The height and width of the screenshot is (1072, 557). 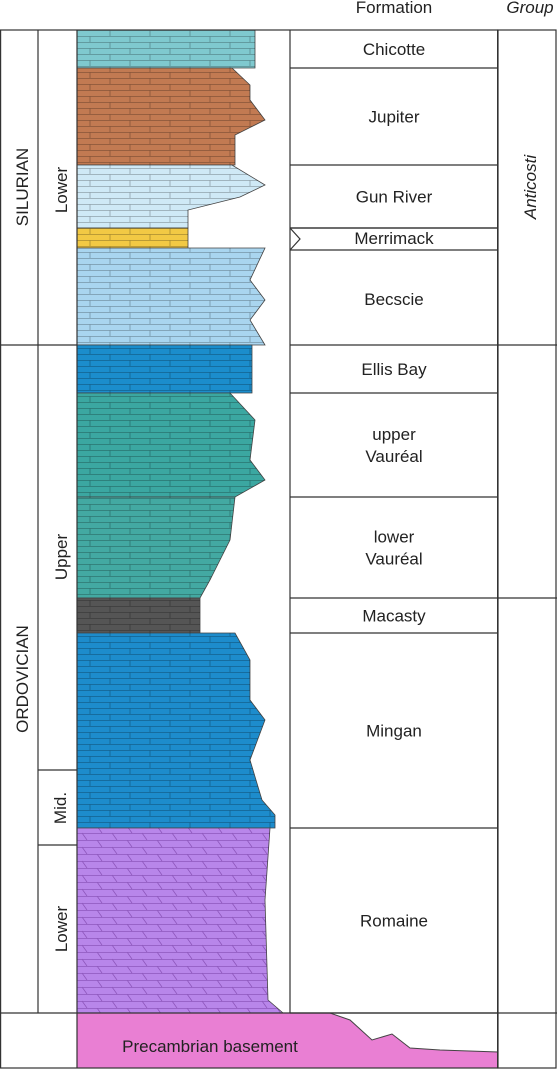 I want to click on formation-label: lower, so click(x=394, y=537).